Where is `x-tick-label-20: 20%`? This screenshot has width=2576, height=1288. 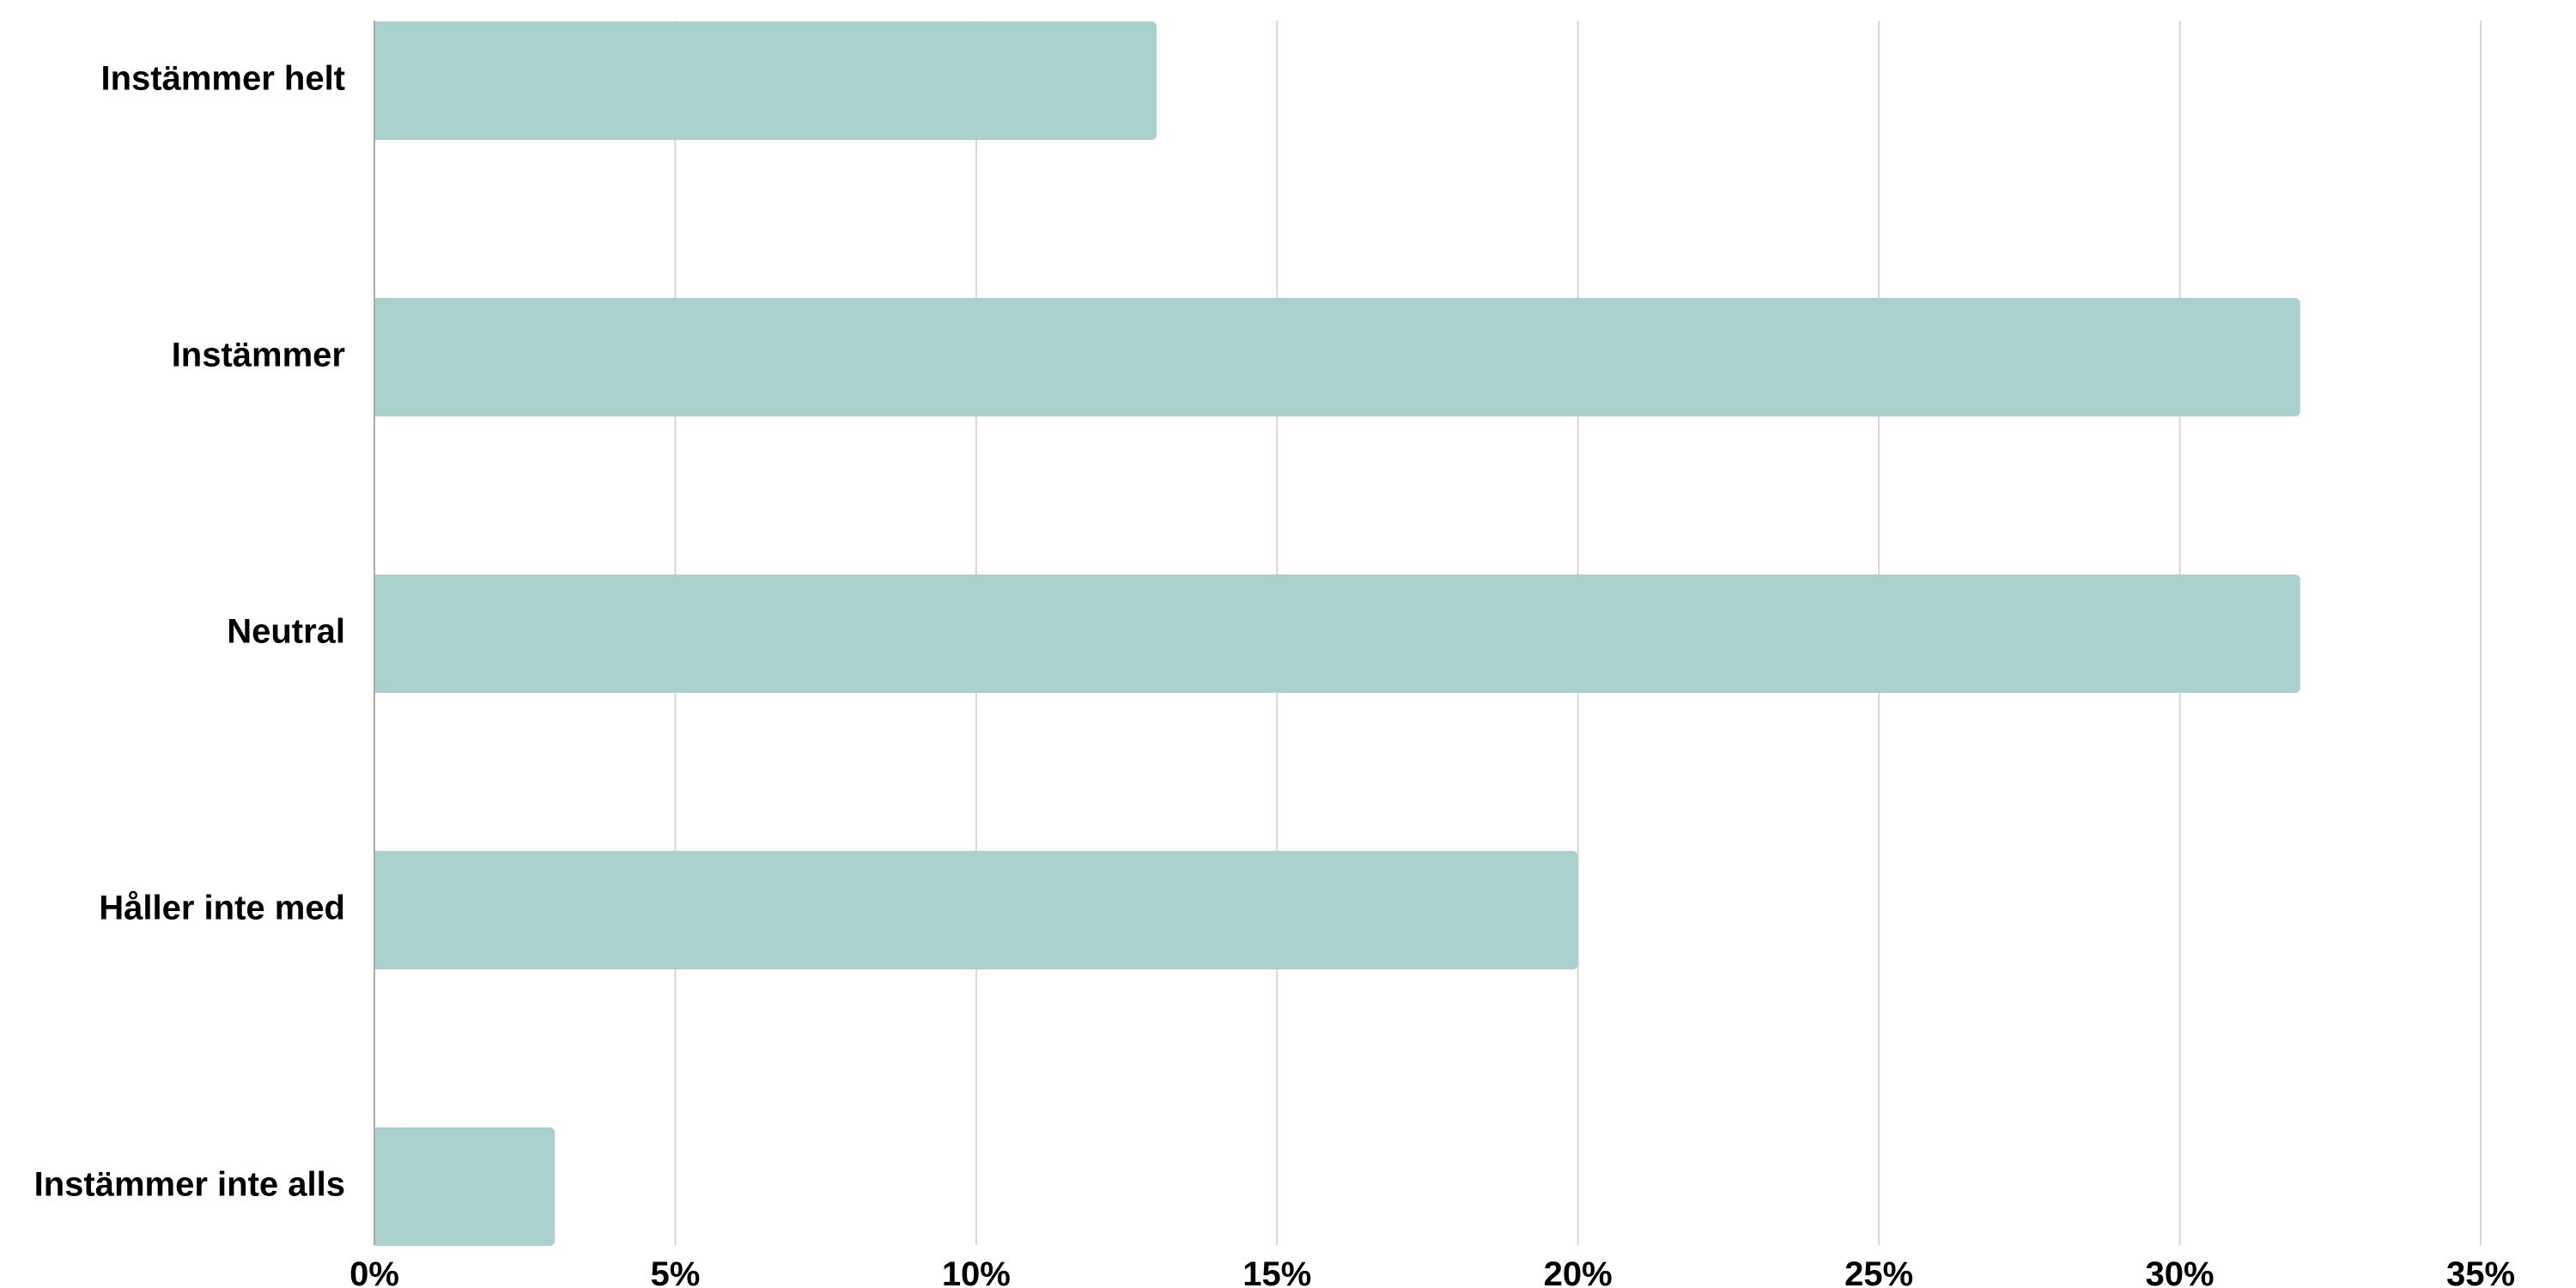 x-tick-label-20: 20% is located at coordinates (1579, 1272).